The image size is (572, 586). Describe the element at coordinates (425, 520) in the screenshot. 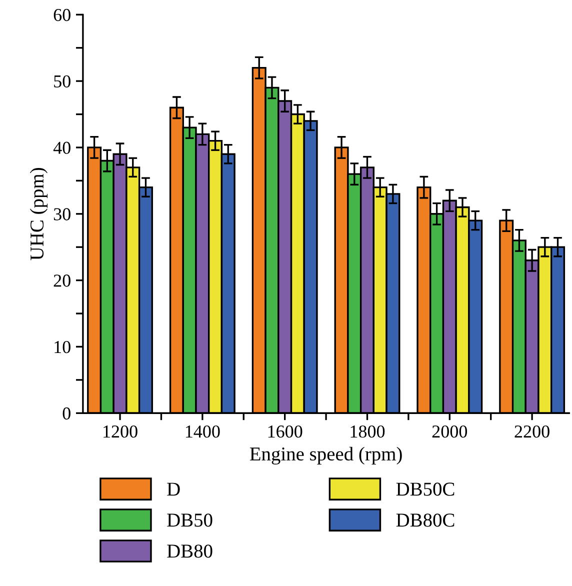

I see `legend-label: DB80C` at that location.